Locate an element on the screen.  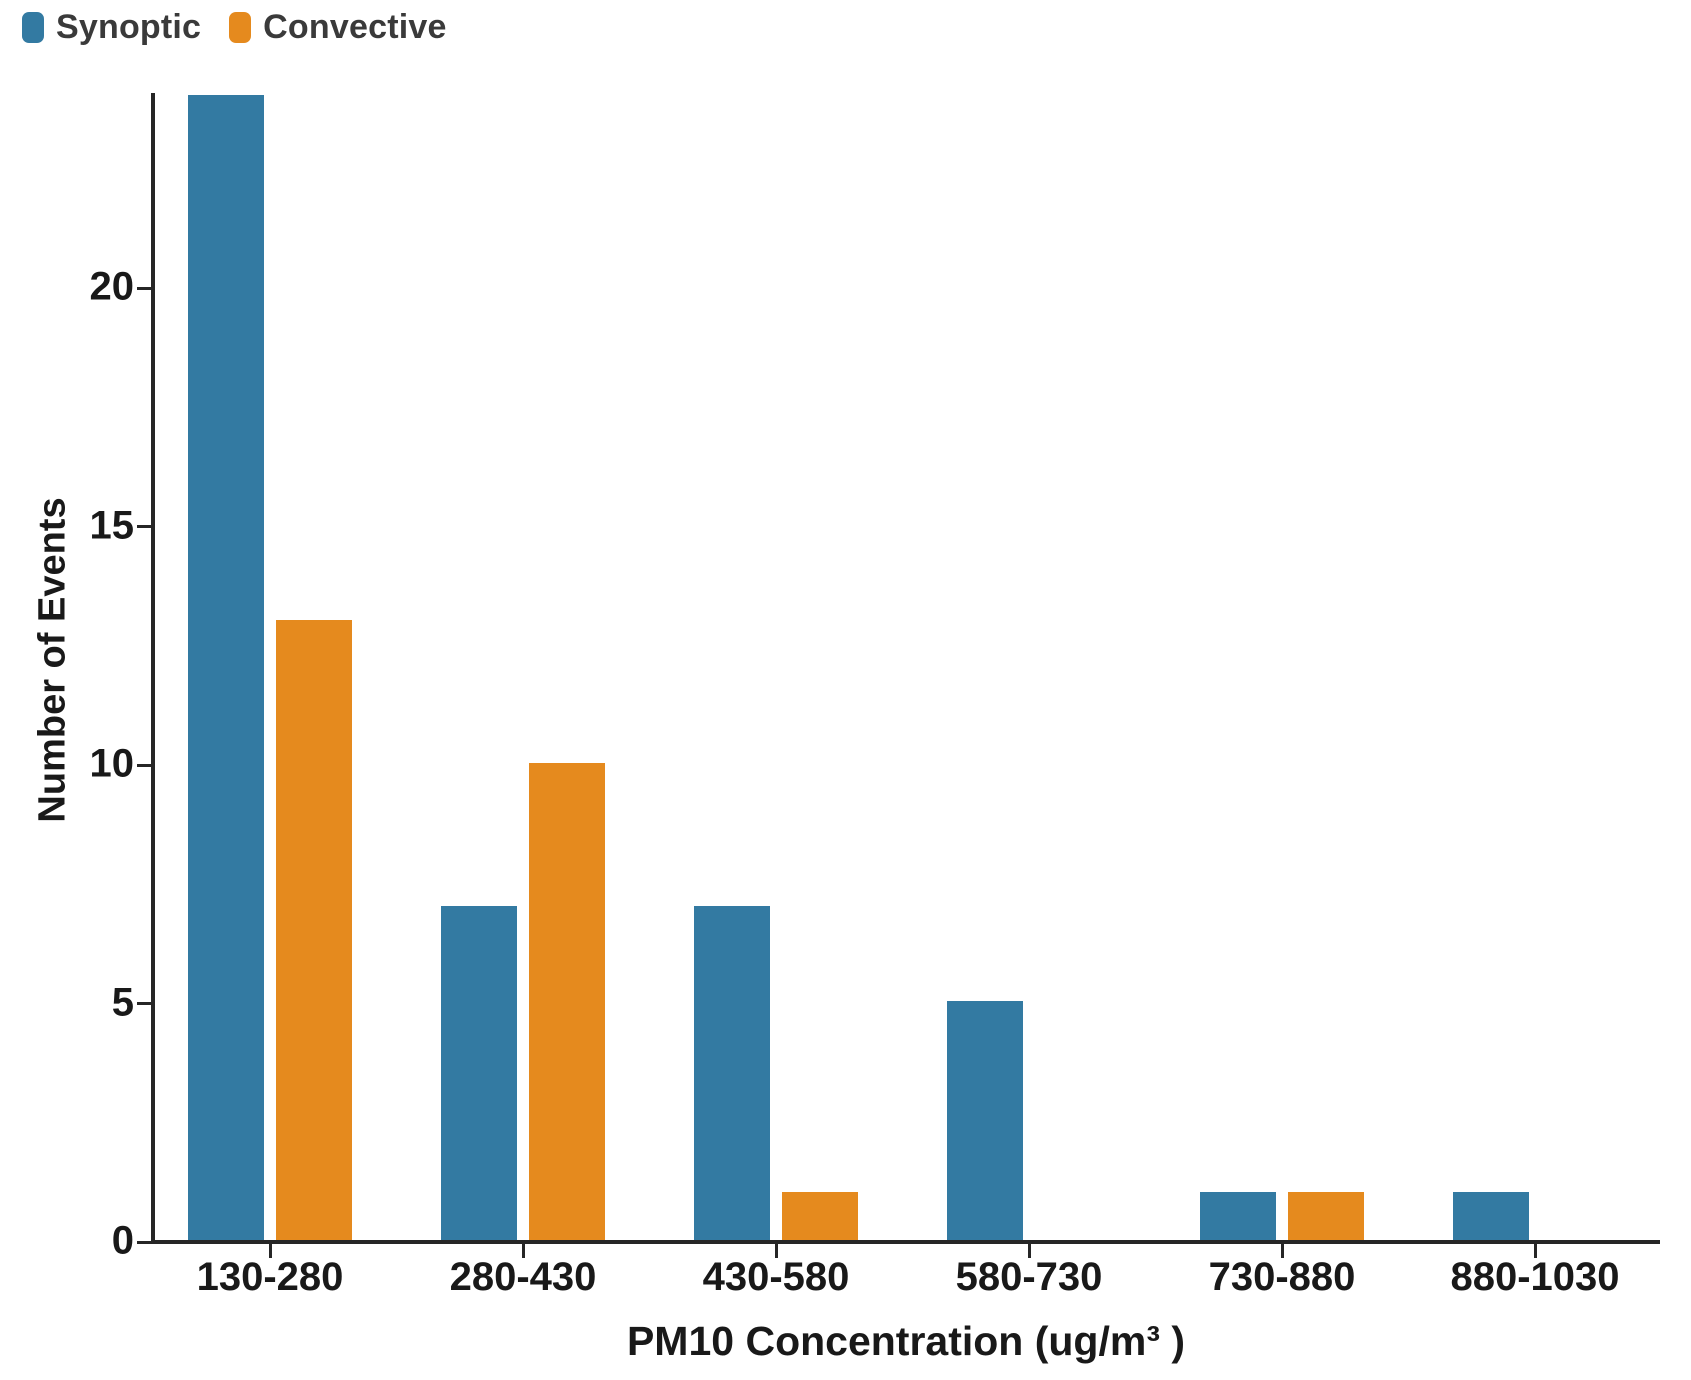
y-tick-label: 5 is located at coordinates (122, 1002).